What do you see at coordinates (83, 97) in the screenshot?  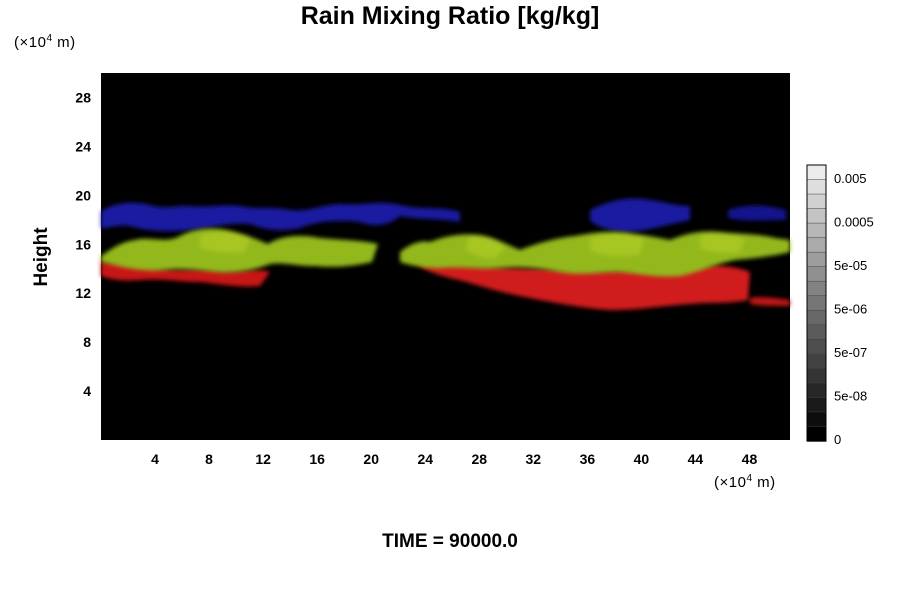 I see `y-tick-label: 28` at bounding box center [83, 97].